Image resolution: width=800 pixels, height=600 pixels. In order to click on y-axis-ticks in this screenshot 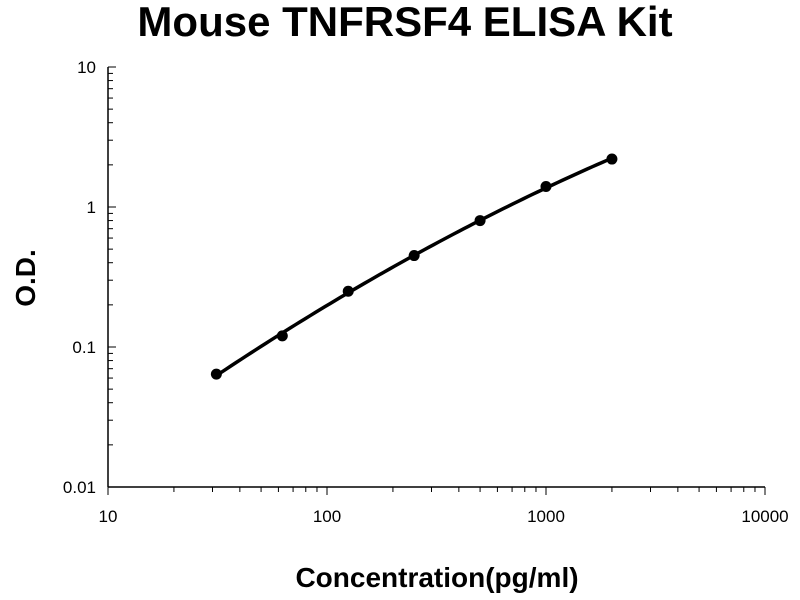, I will do `click(112, 277)`.